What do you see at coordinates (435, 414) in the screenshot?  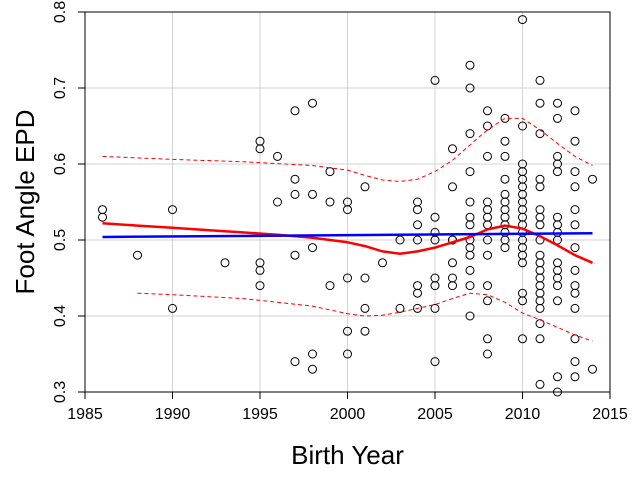 I see `x-tick-label: 2005` at bounding box center [435, 414].